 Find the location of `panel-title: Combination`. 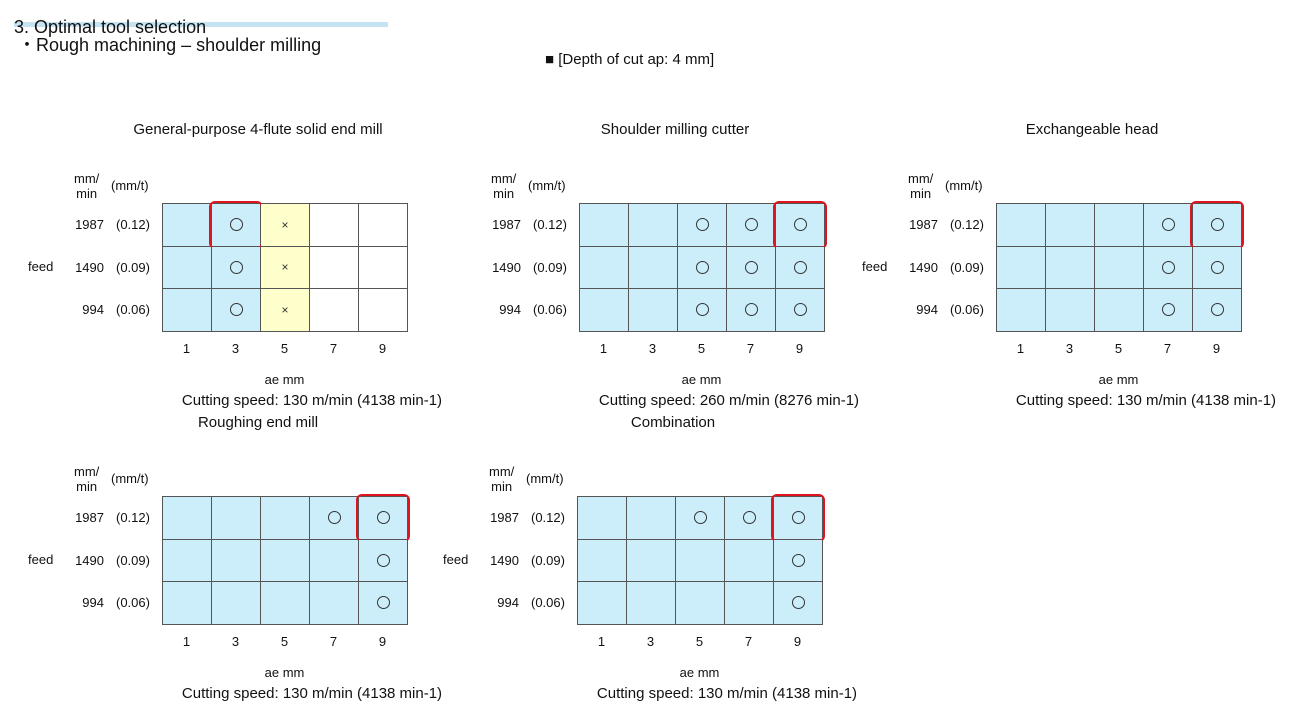

panel-title: Combination is located at coordinates (673, 422).